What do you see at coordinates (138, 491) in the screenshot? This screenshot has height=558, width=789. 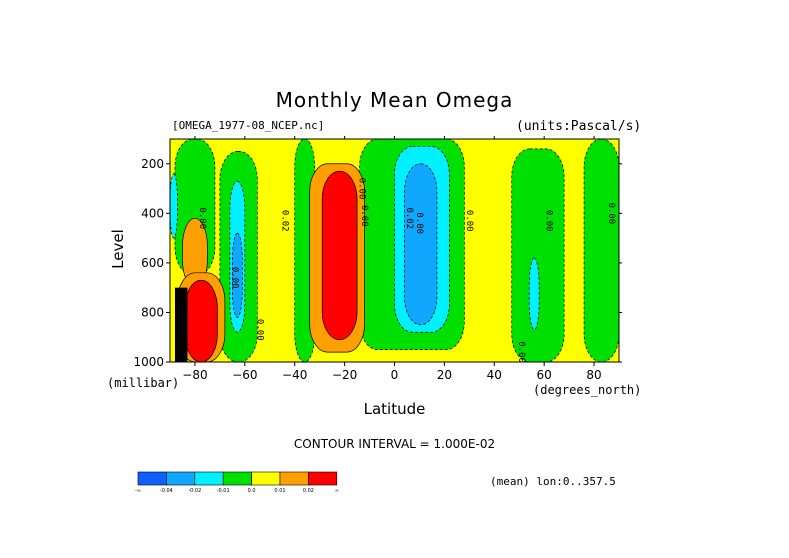 I see `colorbar-label: -∞` at bounding box center [138, 491].